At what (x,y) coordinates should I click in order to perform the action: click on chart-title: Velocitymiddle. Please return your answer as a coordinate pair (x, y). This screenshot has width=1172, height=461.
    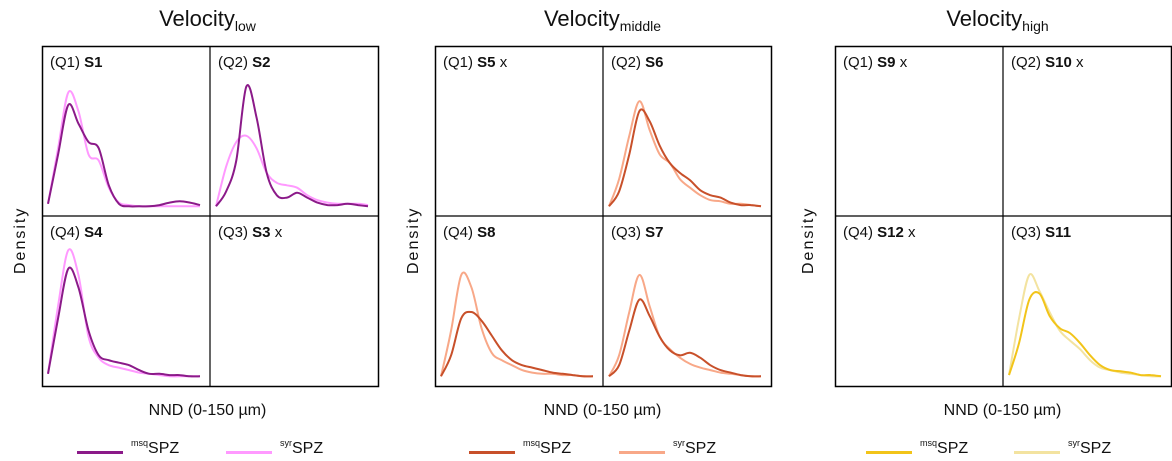
    Looking at the image, I should click on (602, 20).